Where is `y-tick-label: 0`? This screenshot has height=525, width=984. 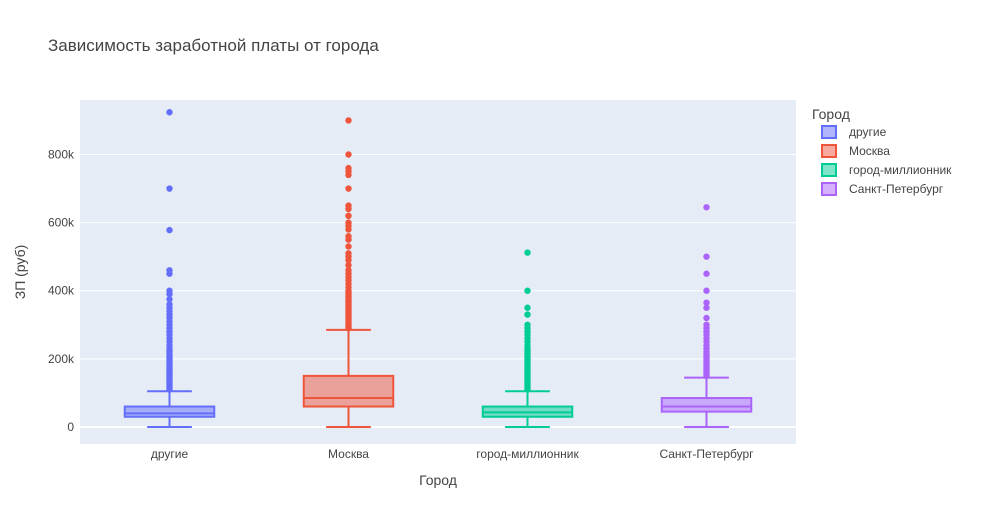
y-tick-label: 0 is located at coordinates (70, 427).